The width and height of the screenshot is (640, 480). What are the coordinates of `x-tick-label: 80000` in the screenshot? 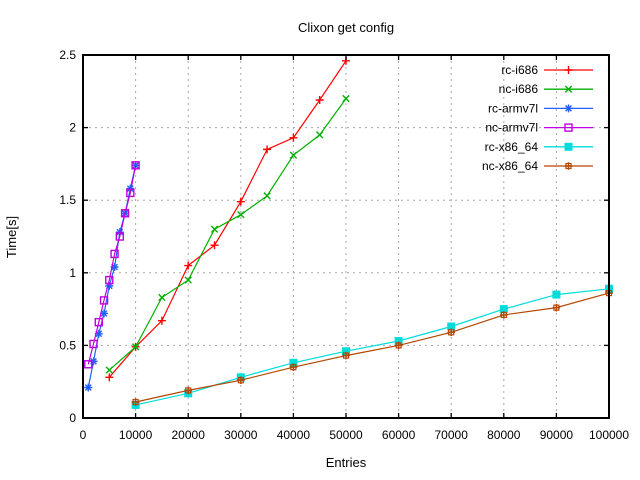 It's located at (504, 435).